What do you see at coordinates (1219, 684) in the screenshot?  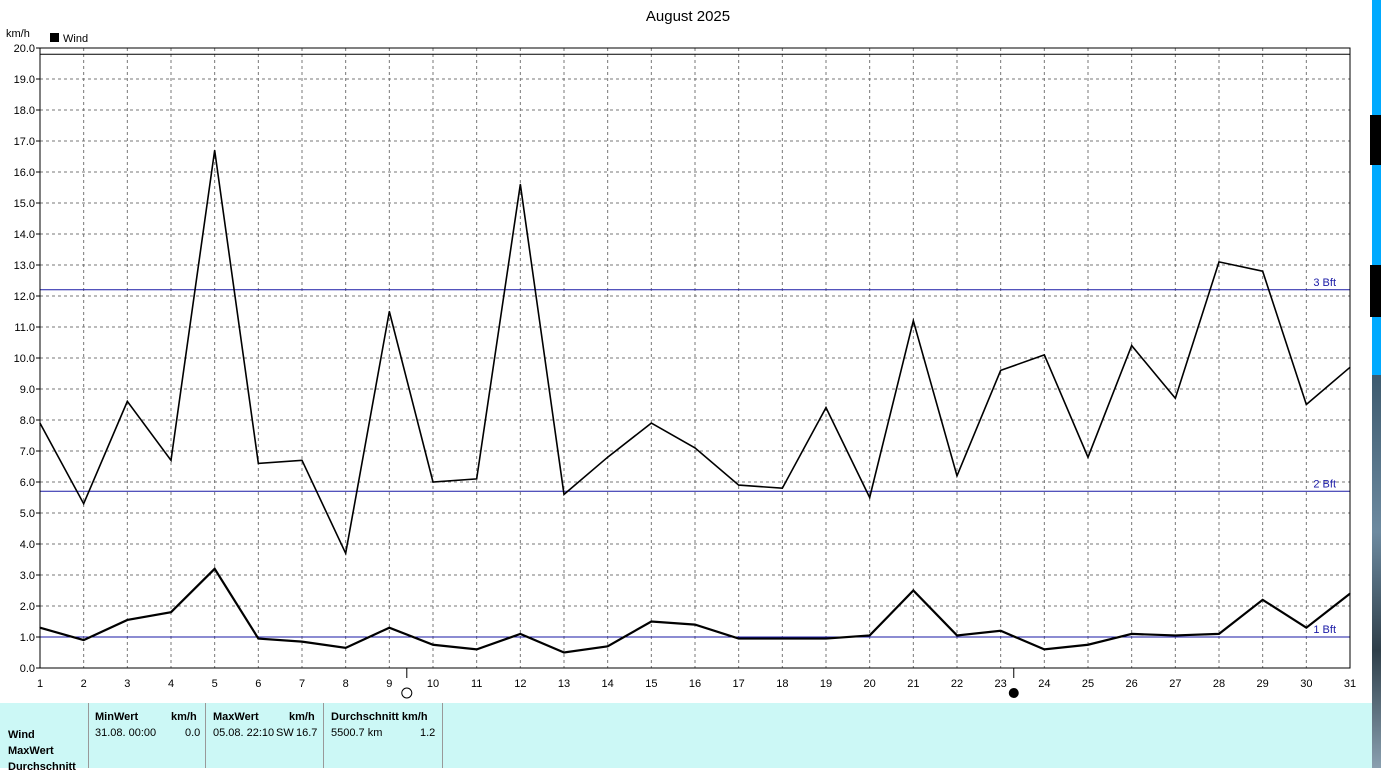 I see `x-tick-label: 28` at bounding box center [1219, 684].